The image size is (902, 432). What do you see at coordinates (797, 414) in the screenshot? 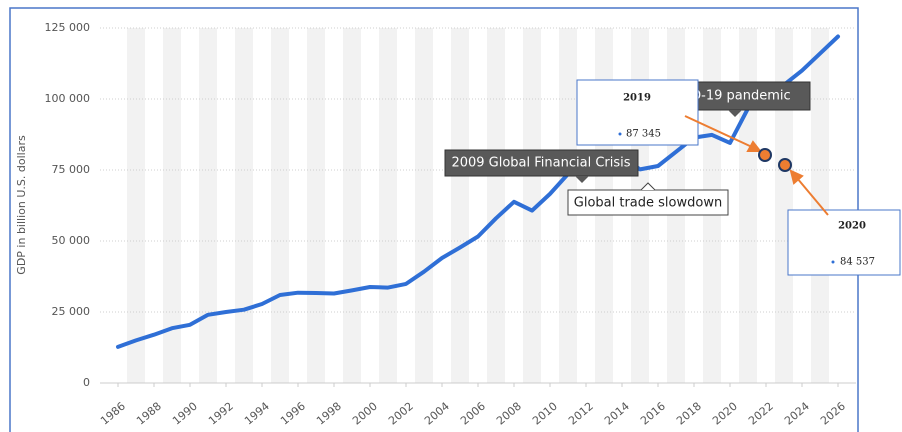
I see `x-tick-label: 2024` at bounding box center [797, 414].